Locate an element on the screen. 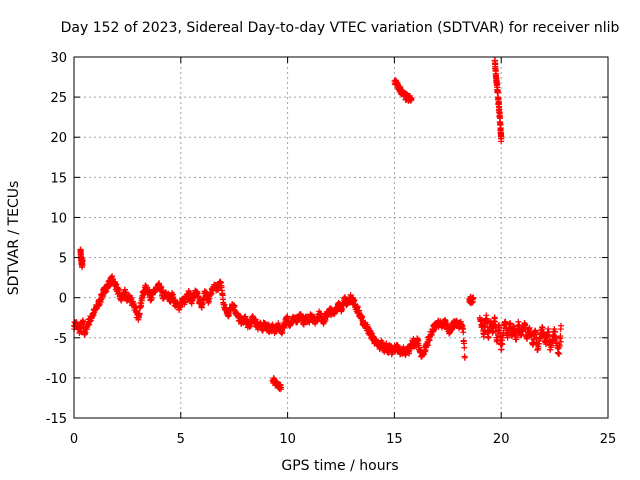  x-axis-label: GPS time / hours is located at coordinates (339, 466).